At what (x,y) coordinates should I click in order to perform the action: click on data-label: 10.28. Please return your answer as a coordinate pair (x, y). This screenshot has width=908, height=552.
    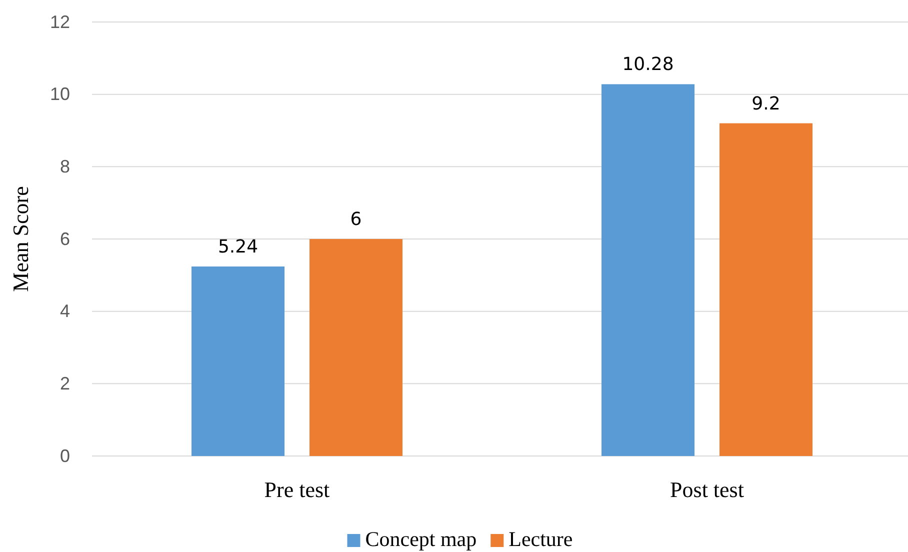
    Looking at the image, I should click on (648, 65).